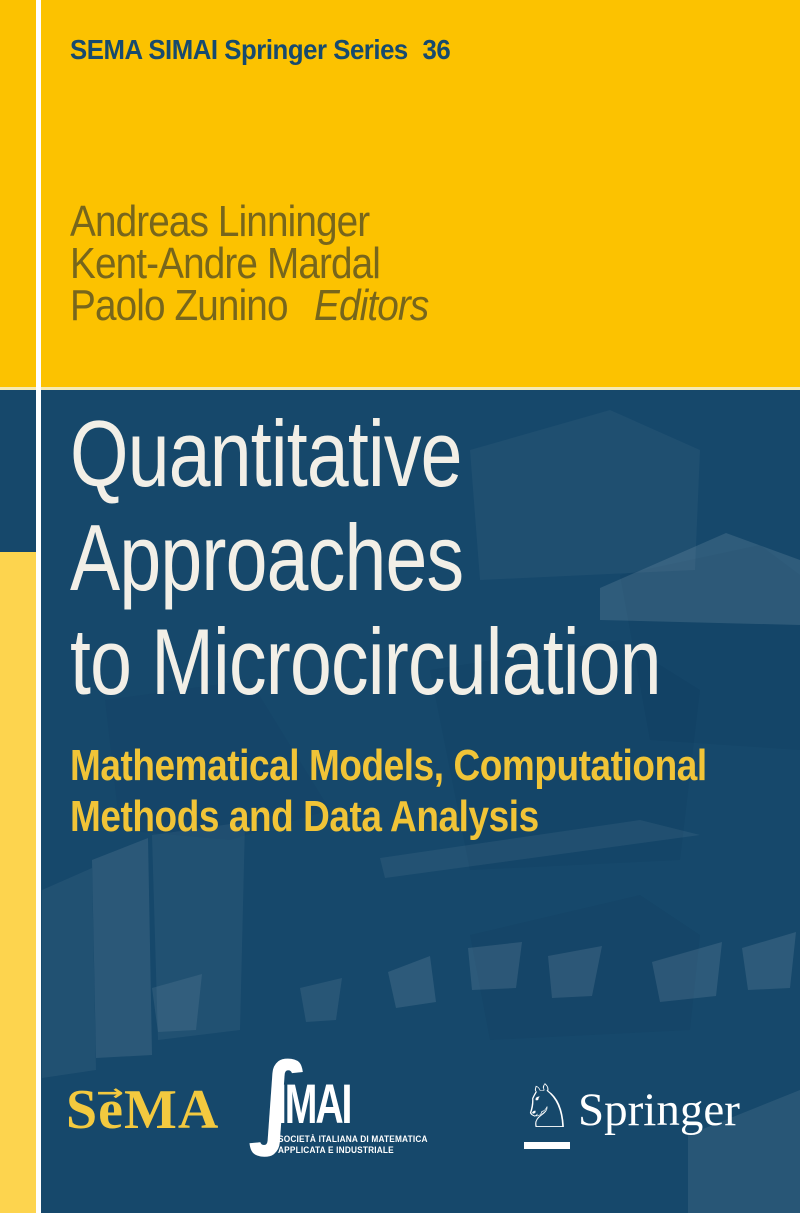 This screenshot has width=800, height=1213. What do you see at coordinates (371, 305) in the screenshot?
I see `editors-role-label: Editors` at bounding box center [371, 305].